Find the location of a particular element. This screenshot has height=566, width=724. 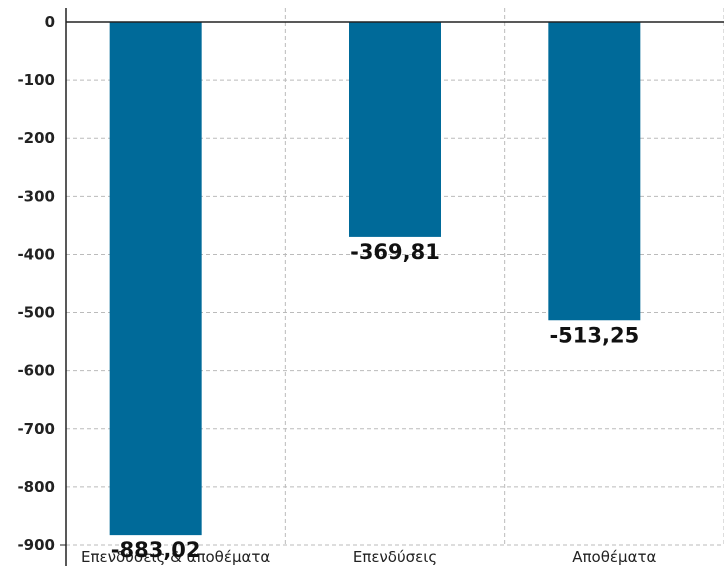

y-tick-label: -500 is located at coordinates (36, 313).